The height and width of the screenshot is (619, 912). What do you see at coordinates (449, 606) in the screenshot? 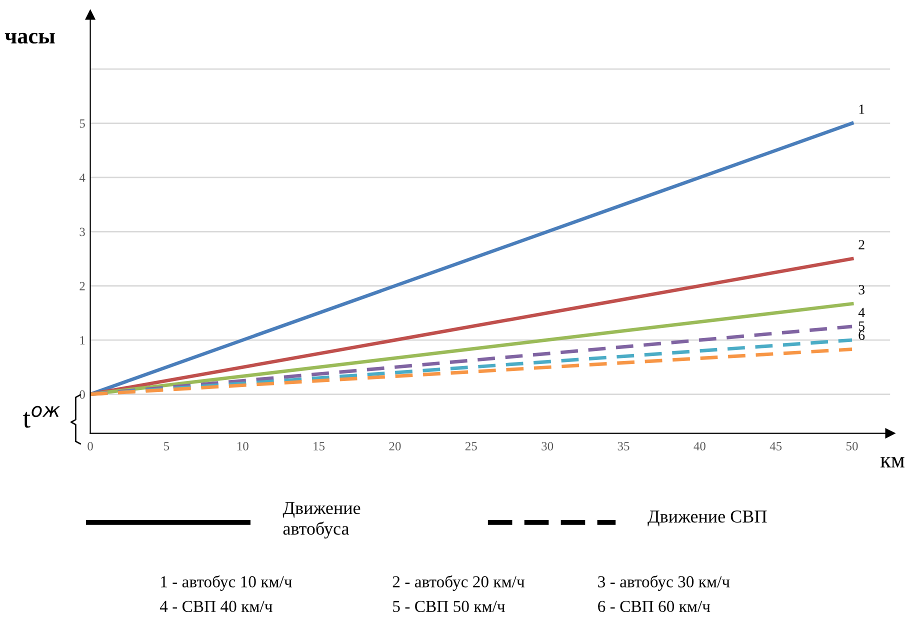
I see `text: 5 - СВП 50 км/ч` at bounding box center [449, 606].